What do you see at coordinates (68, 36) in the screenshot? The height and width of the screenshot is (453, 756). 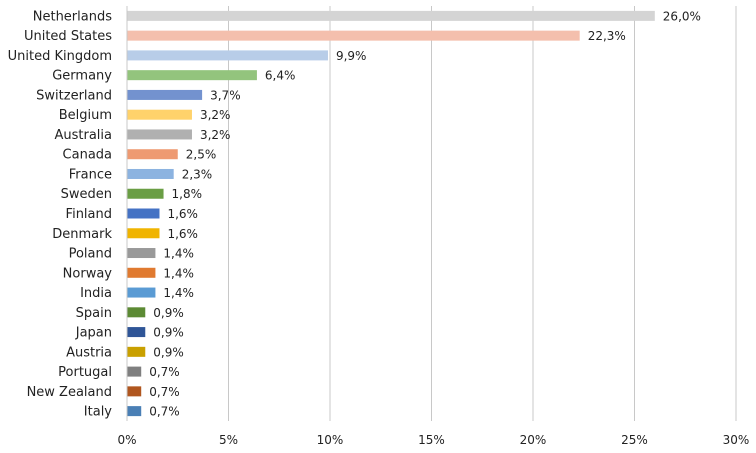 I see `category-label: United States` at bounding box center [68, 36].